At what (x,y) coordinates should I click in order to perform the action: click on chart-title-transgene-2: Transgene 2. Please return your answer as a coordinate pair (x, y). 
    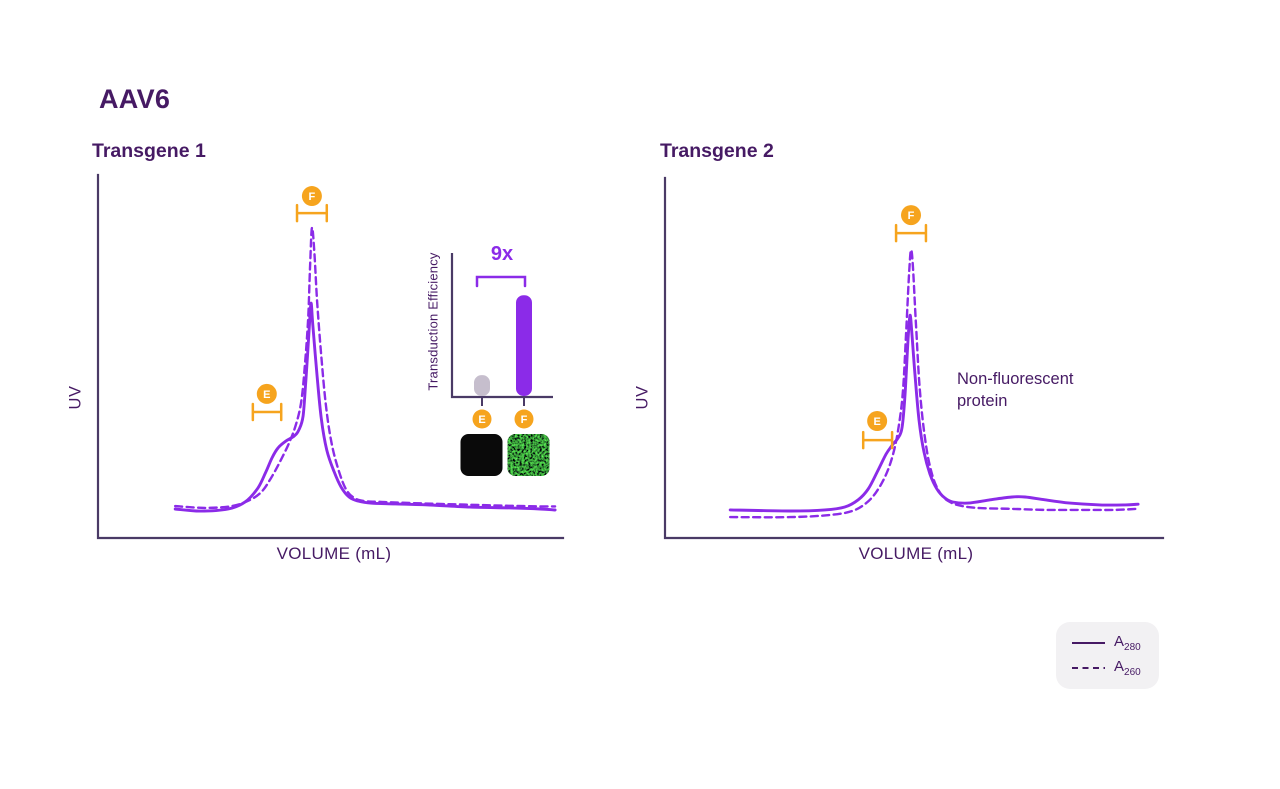
    Looking at the image, I should click on (717, 151).